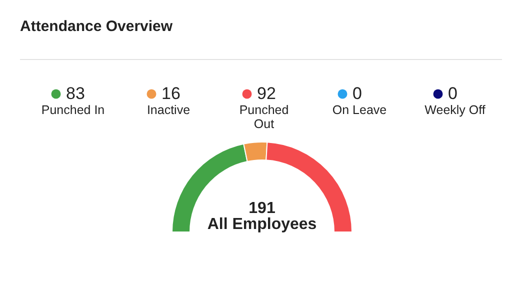 The width and height of the screenshot is (526, 304). I want to click on data-label: 83, so click(75, 93).